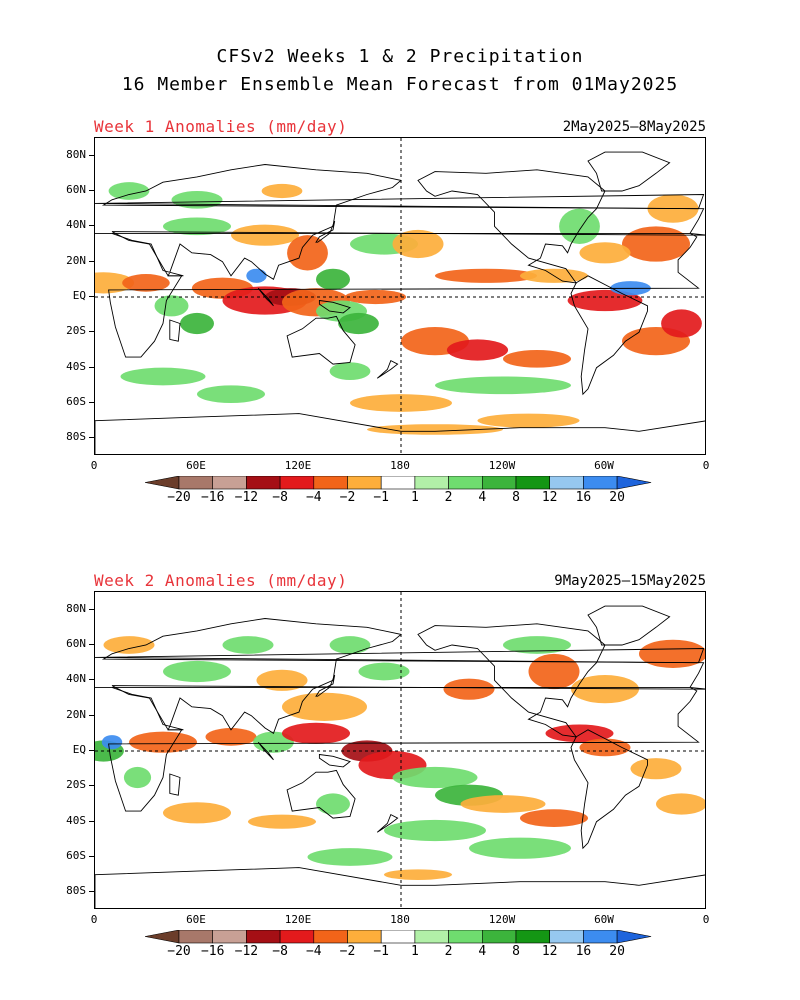  What do you see at coordinates (398, 937) in the screenshot?
I see `colorbar` at bounding box center [398, 937].